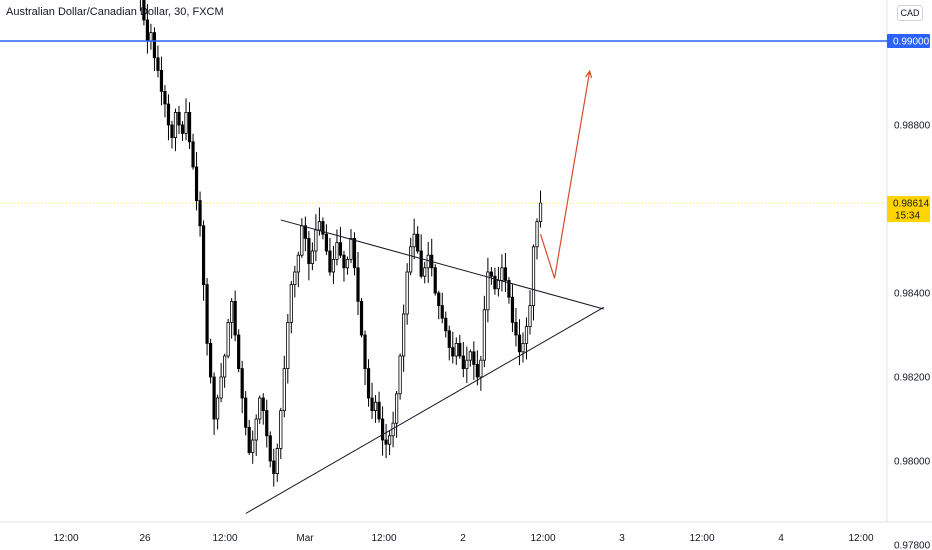 This screenshot has width=932, height=550. What do you see at coordinates (145, 538) in the screenshot?
I see `time-tick-label: 26` at bounding box center [145, 538].